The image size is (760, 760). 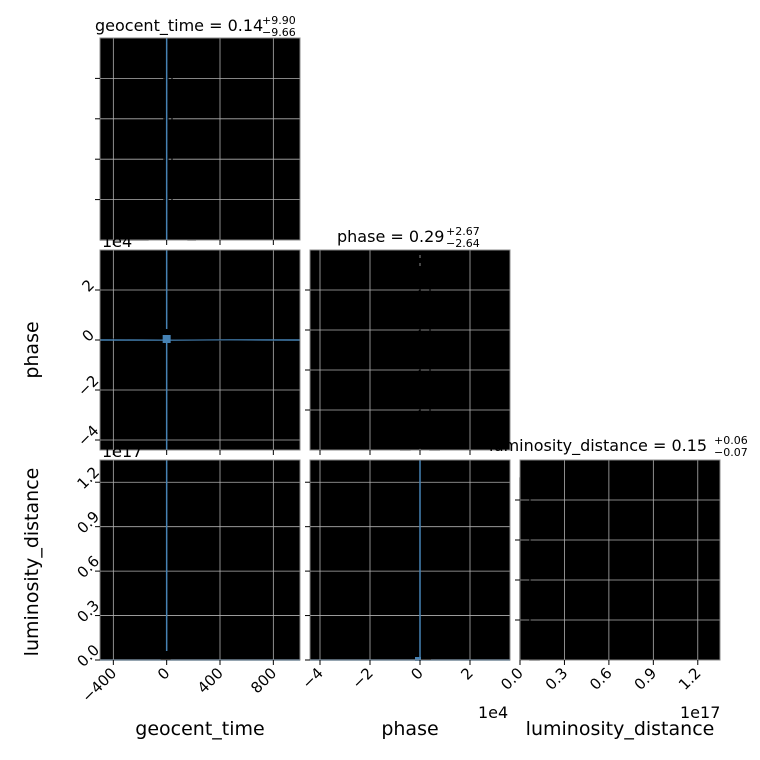 What do you see at coordinates (620, 729) in the screenshot?
I see `xlabel-lumdist: luminosity_distance` at bounding box center [620, 729].